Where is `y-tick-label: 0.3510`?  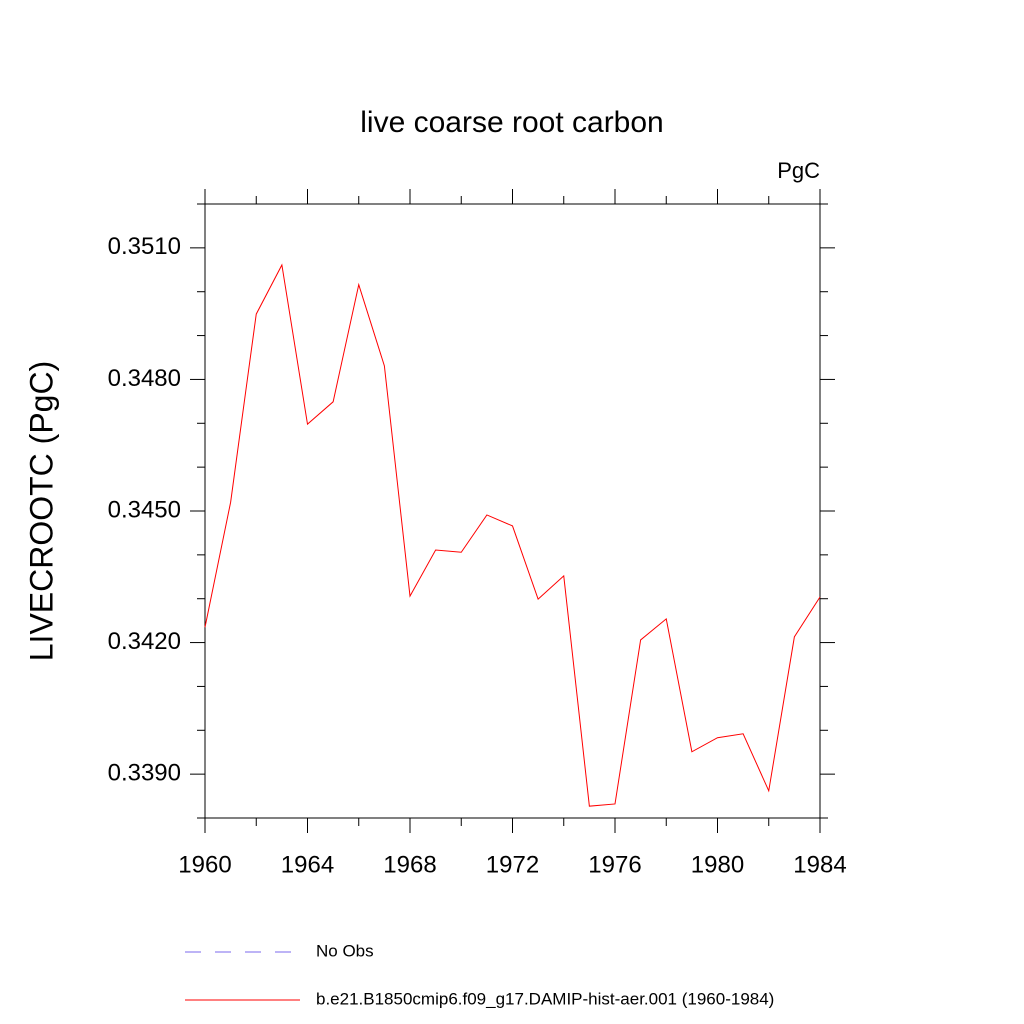
y-tick-label: 0.3510 is located at coordinates (144, 246).